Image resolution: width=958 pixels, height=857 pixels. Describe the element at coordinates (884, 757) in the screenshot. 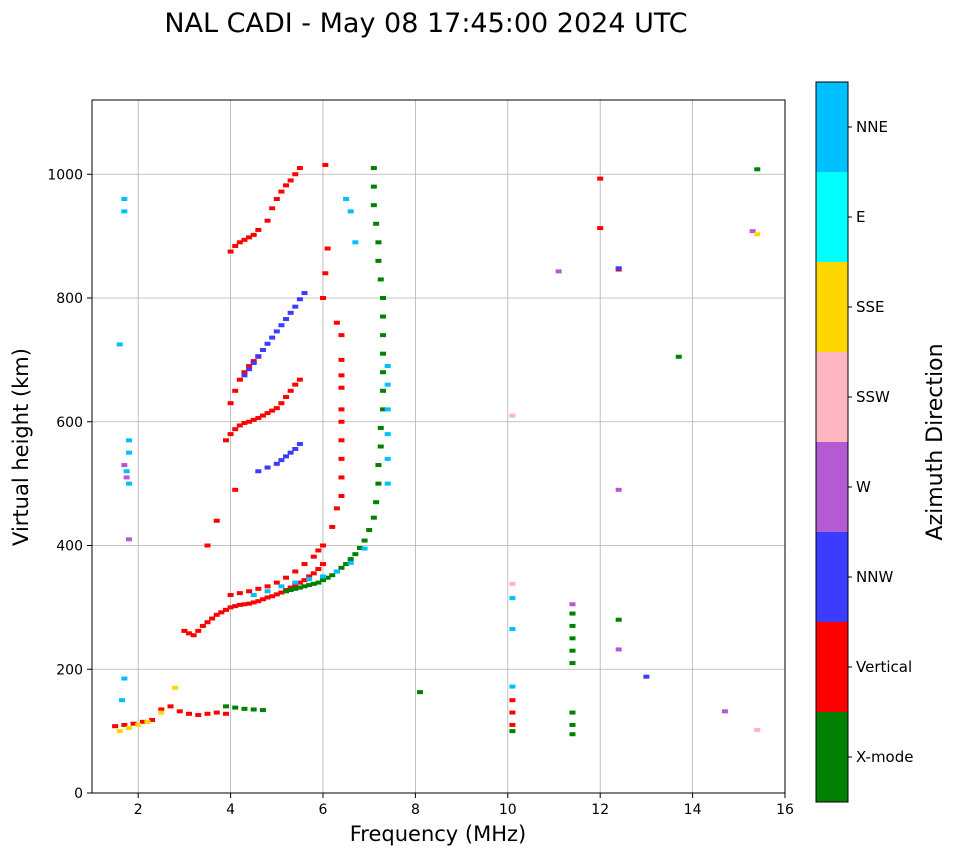

I see `colorbar-label: X-mode` at that location.